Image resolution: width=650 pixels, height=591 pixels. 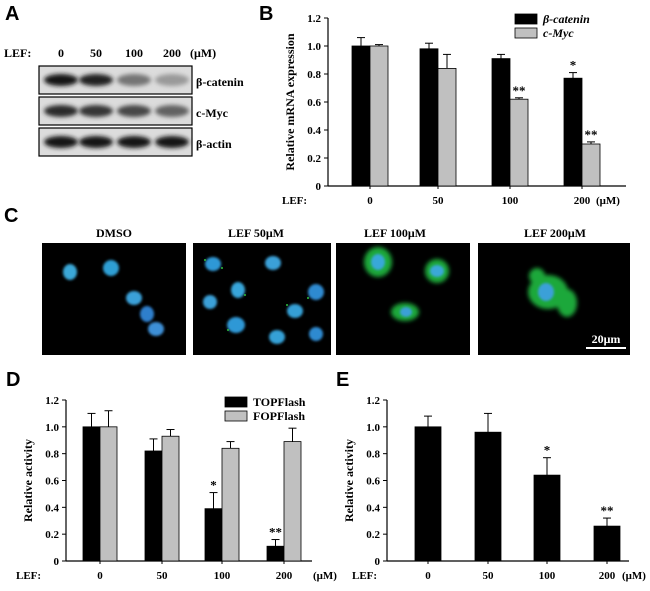 I want to click on micrograph-dmso, so click(x=114, y=299).